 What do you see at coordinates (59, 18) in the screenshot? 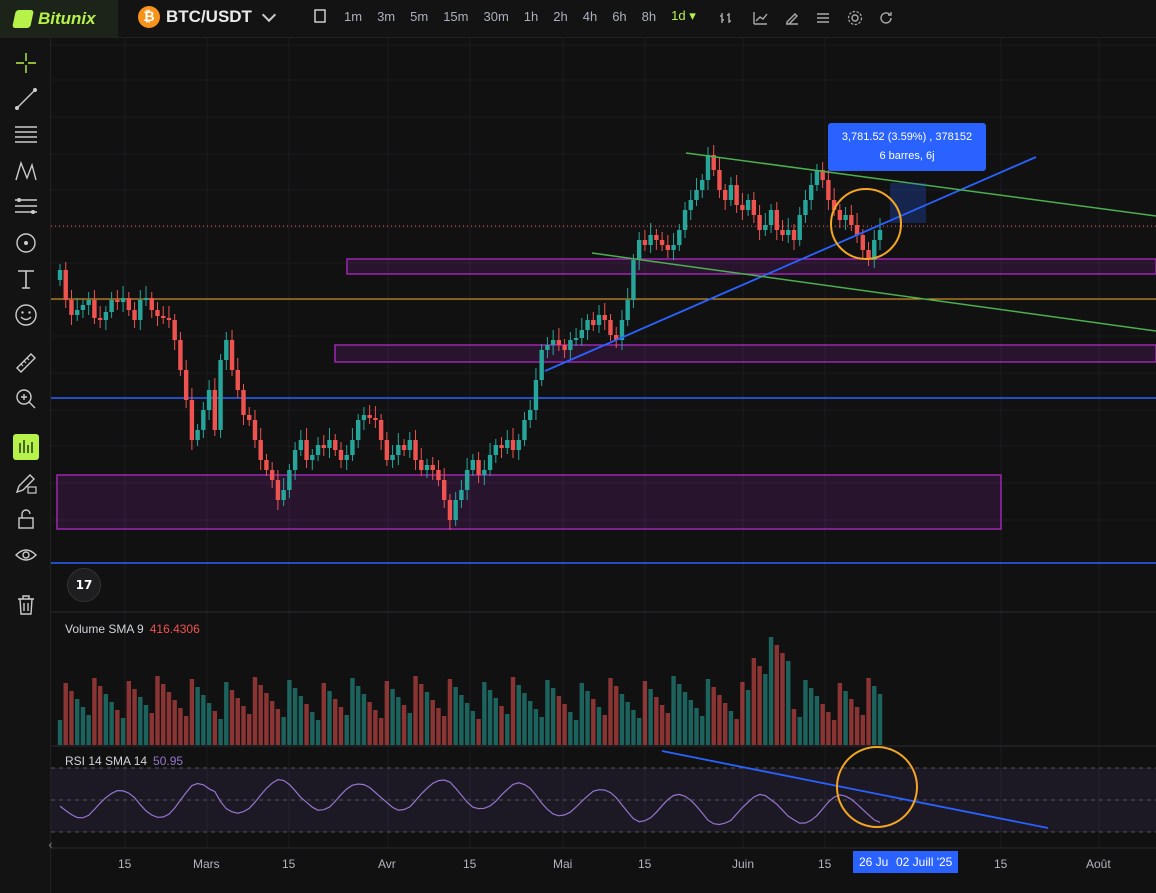
I see `brand-logo: Bitunix` at bounding box center [59, 18].